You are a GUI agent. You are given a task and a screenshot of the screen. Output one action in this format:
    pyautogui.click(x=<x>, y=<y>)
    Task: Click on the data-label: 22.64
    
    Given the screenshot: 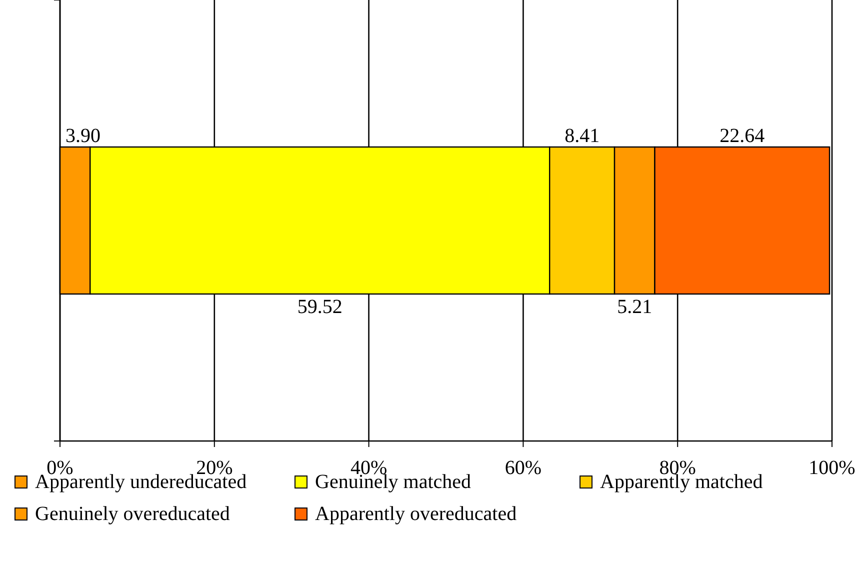 What is the action you would take?
    pyautogui.click(x=742, y=136)
    